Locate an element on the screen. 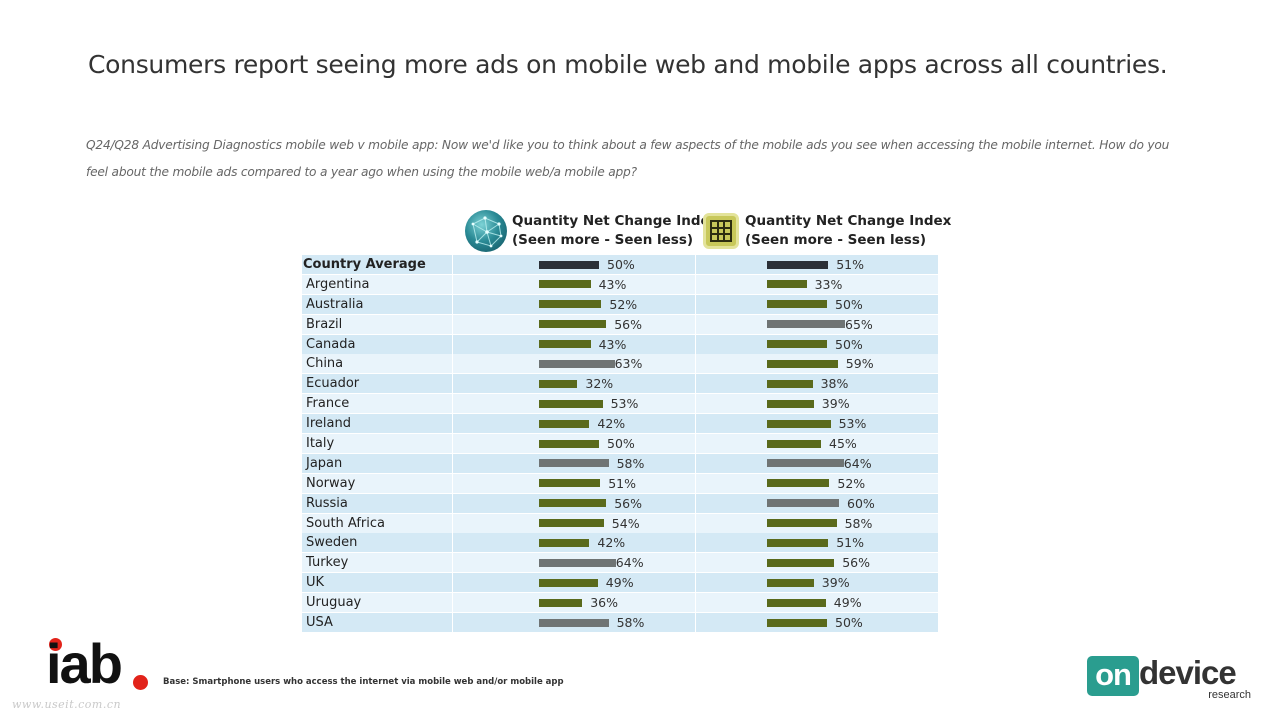 The image size is (1280, 720). country-cell: Japan is located at coordinates (377, 463).